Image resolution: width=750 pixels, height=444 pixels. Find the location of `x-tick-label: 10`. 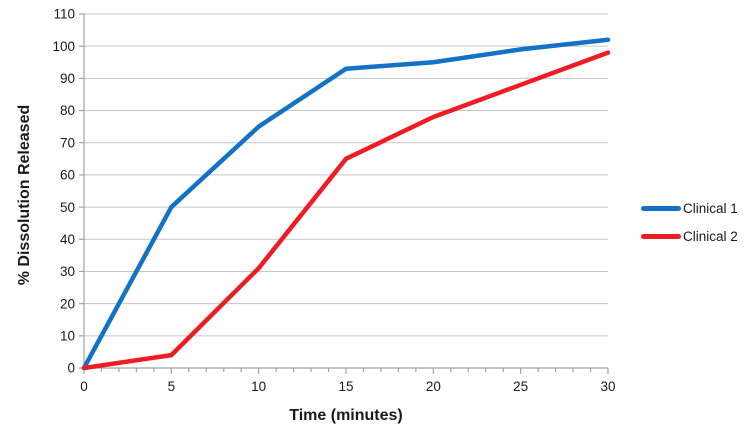

x-tick-label: 10 is located at coordinates (258, 386).